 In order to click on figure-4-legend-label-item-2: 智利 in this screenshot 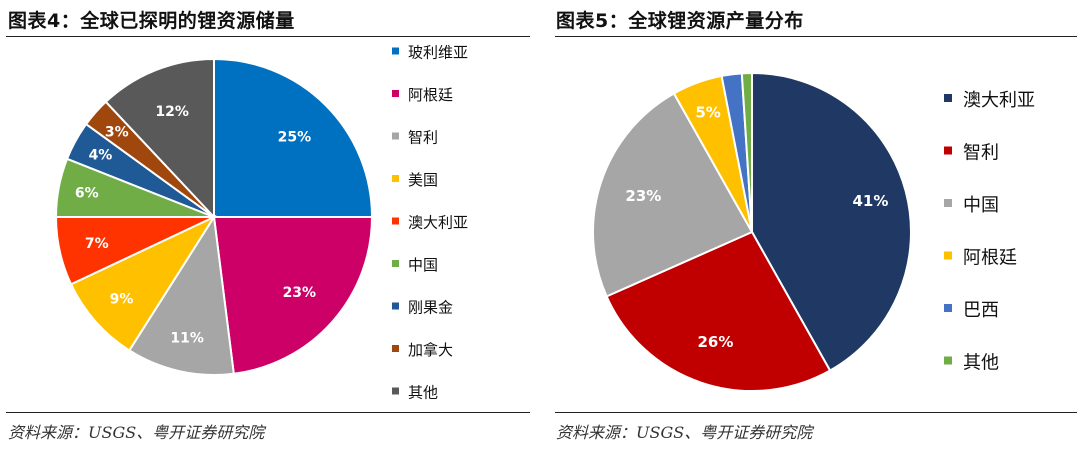, I will do `click(423, 138)`.